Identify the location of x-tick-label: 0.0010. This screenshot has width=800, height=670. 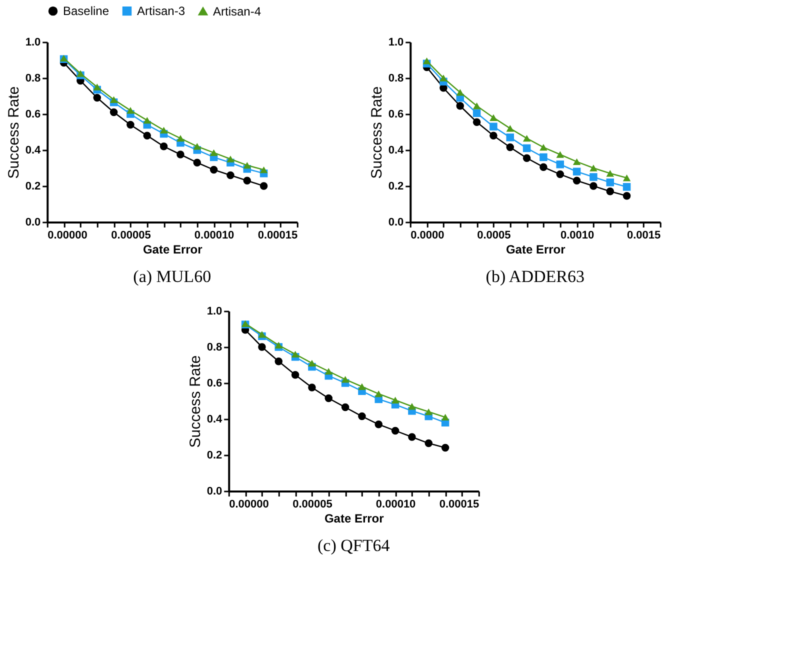
(577, 236).